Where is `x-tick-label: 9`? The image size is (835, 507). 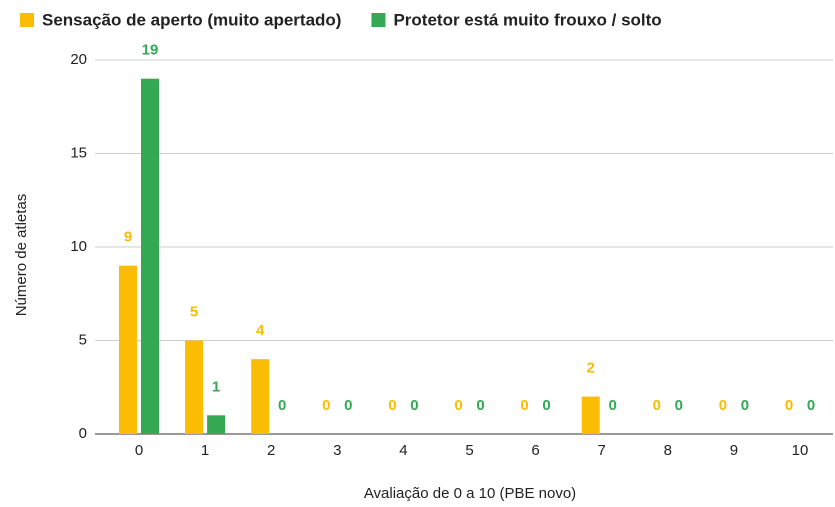 x-tick-label: 9 is located at coordinates (734, 450).